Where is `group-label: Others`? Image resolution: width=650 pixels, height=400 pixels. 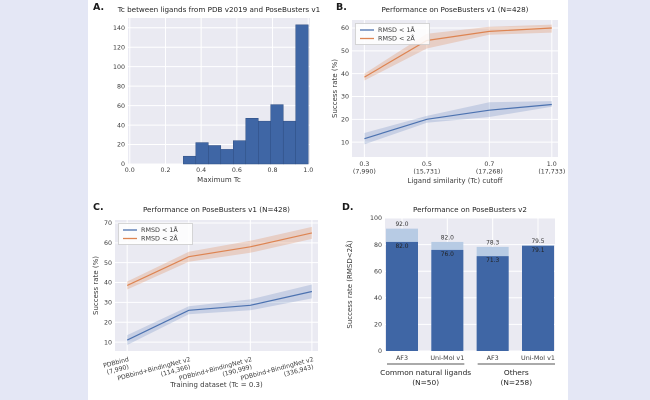
group-label: Others is located at coordinates (516, 372).